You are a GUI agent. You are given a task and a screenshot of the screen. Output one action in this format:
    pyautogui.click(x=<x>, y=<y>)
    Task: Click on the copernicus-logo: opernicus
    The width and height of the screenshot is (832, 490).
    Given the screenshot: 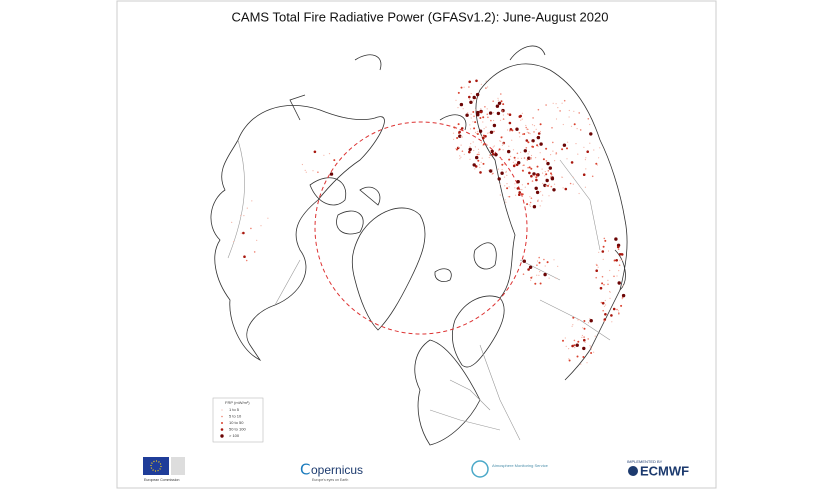 What is the action you would take?
    pyautogui.click(x=337, y=470)
    